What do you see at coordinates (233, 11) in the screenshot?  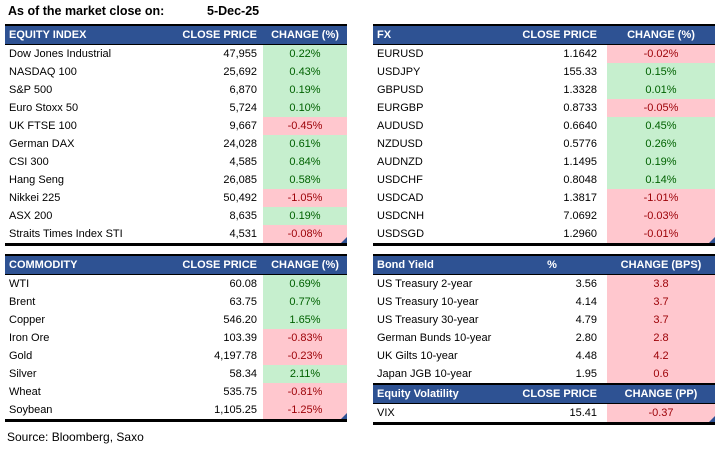 I see `as-of-date: 5-Dec-25` at bounding box center [233, 11].